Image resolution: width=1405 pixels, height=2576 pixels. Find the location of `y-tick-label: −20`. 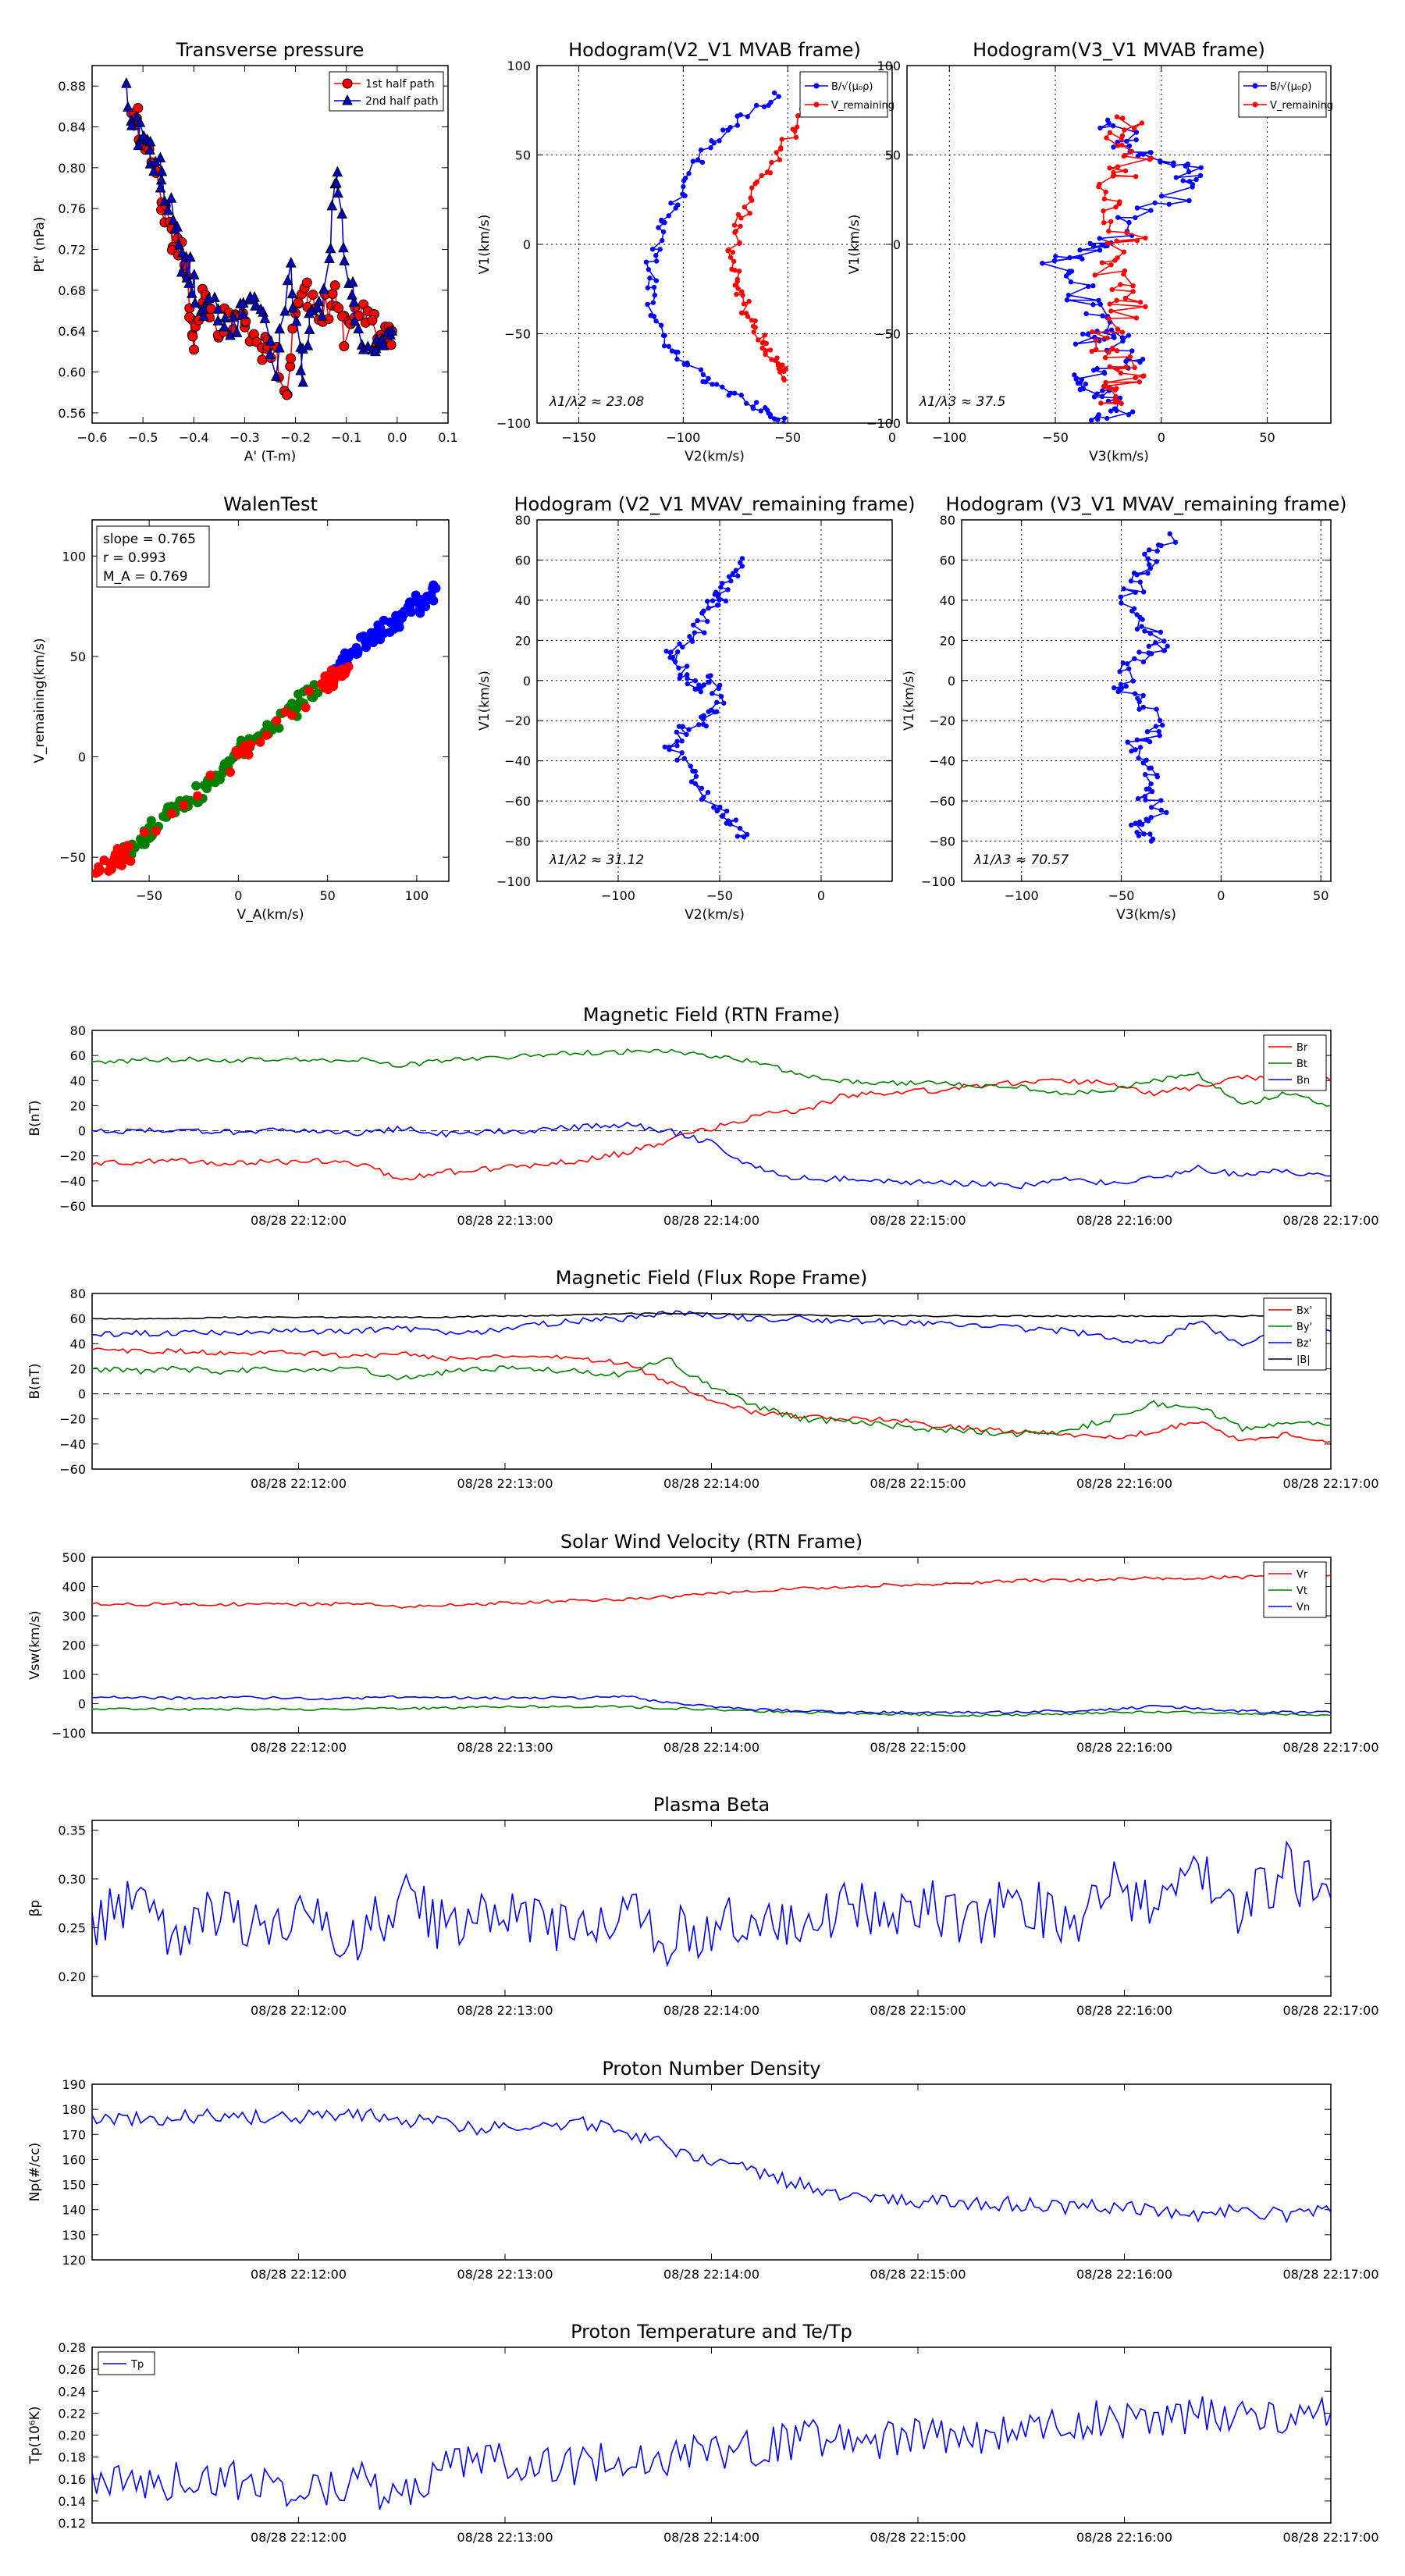

y-tick-label: −20 is located at coordinates (72, 1156).